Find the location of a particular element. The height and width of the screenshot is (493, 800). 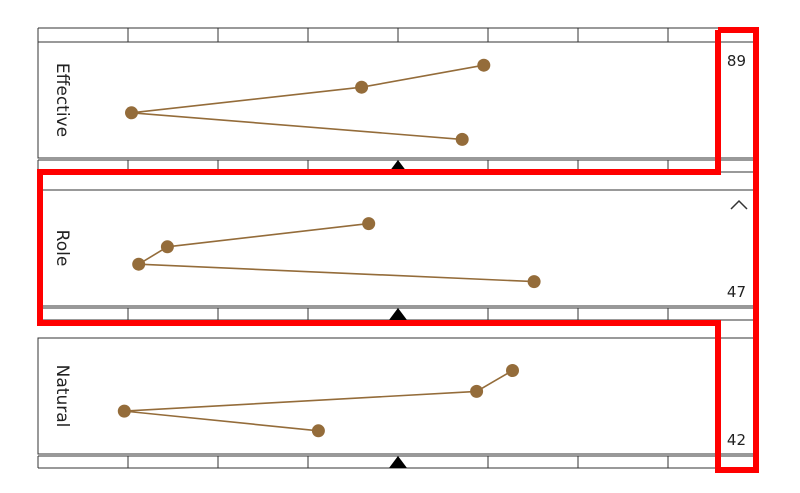

panel-label-natural: Natural is located at coordinates (62, 396).